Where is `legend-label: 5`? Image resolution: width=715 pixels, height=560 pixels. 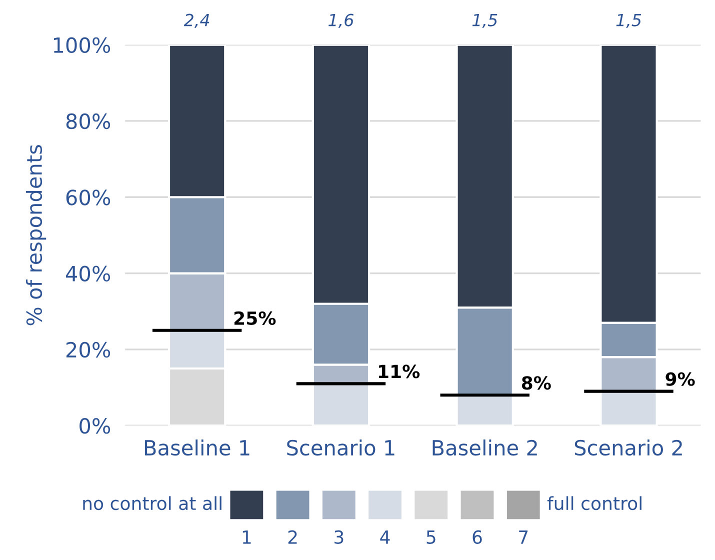
legend-label: 5 is located at coordinates (431, 537).